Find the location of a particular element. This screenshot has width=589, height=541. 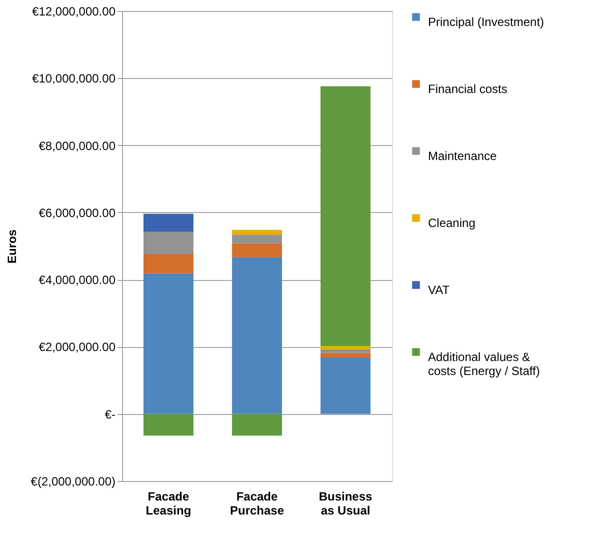

y-tick-label: €8,000,000.00 is located at coordinates (77, 145).